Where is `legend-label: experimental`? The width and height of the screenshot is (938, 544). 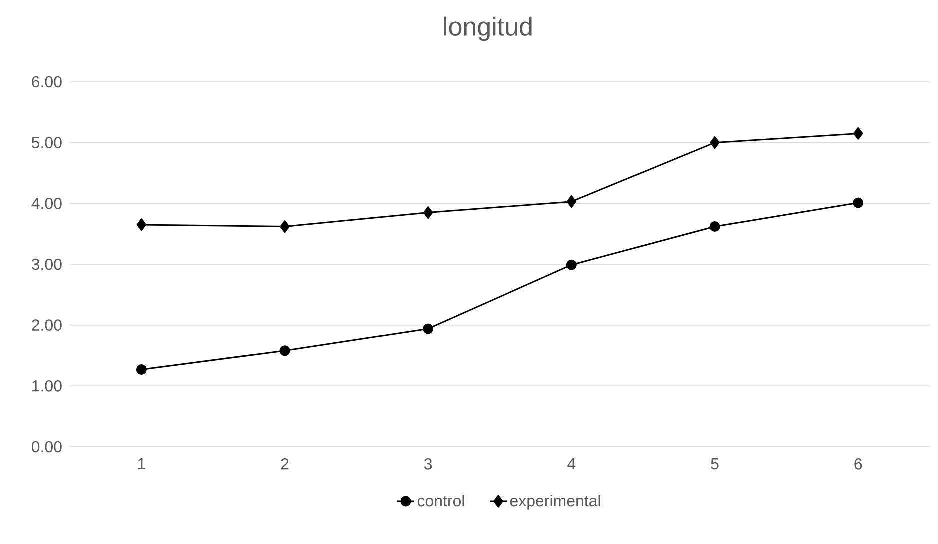 legend-label: experimental is located at coordinates (555, 502).